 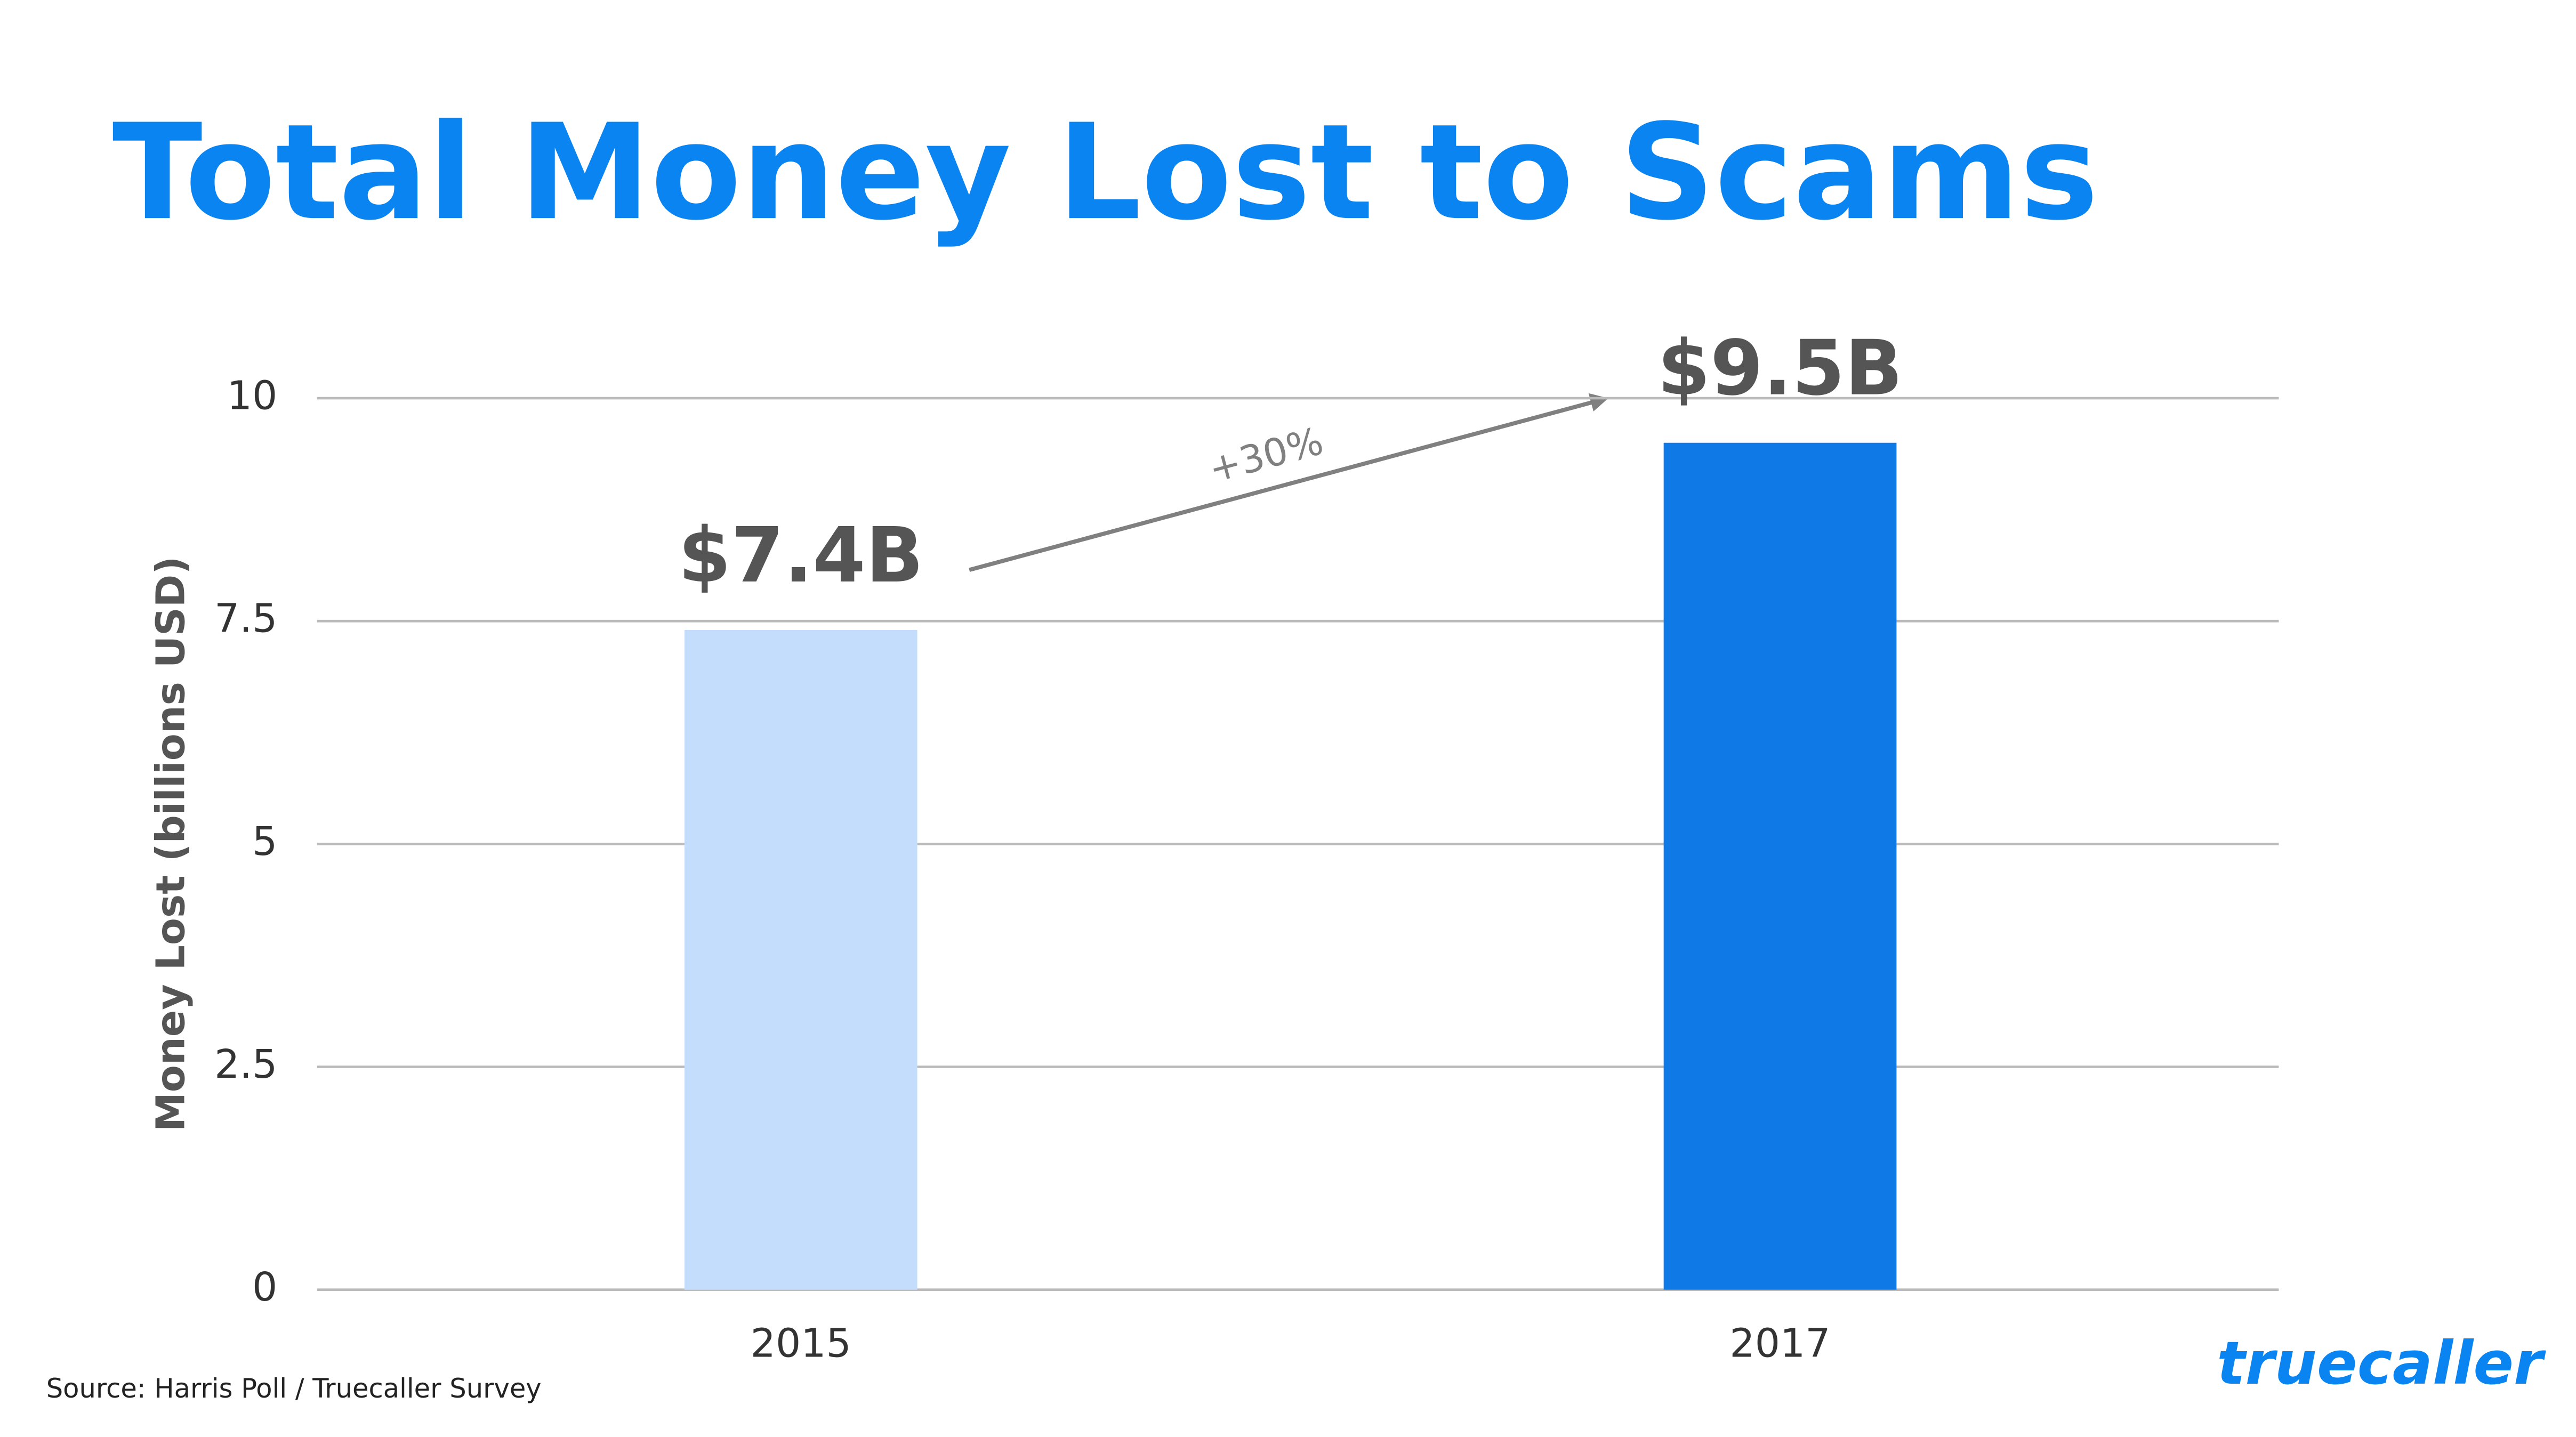 I want to click on y-tick-label: 10, so click(x=252, y=396).